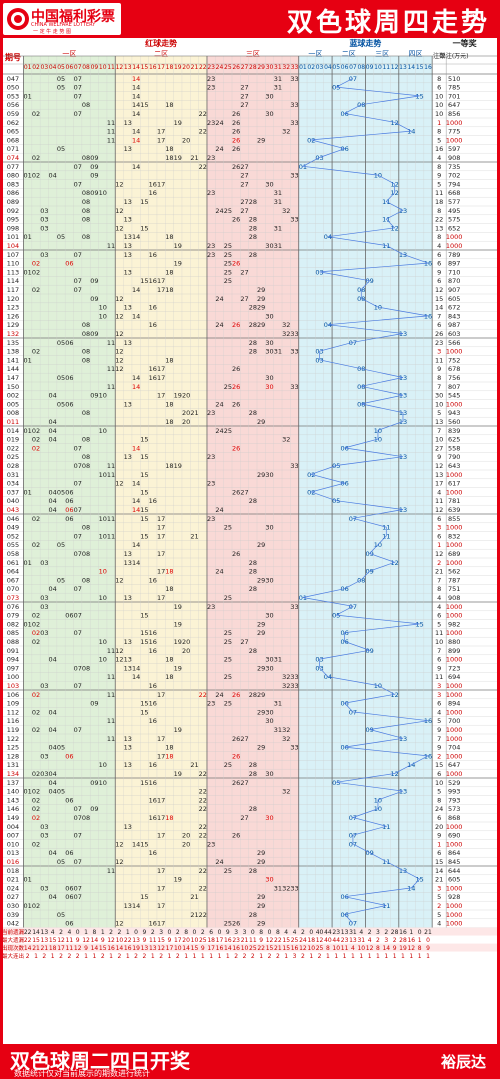 The width and height of the screenshot is (500, 1079). Describe the element at coordinates (161, 43) in the screenshot. I see `red-trend-header: 红球走势` at that location.